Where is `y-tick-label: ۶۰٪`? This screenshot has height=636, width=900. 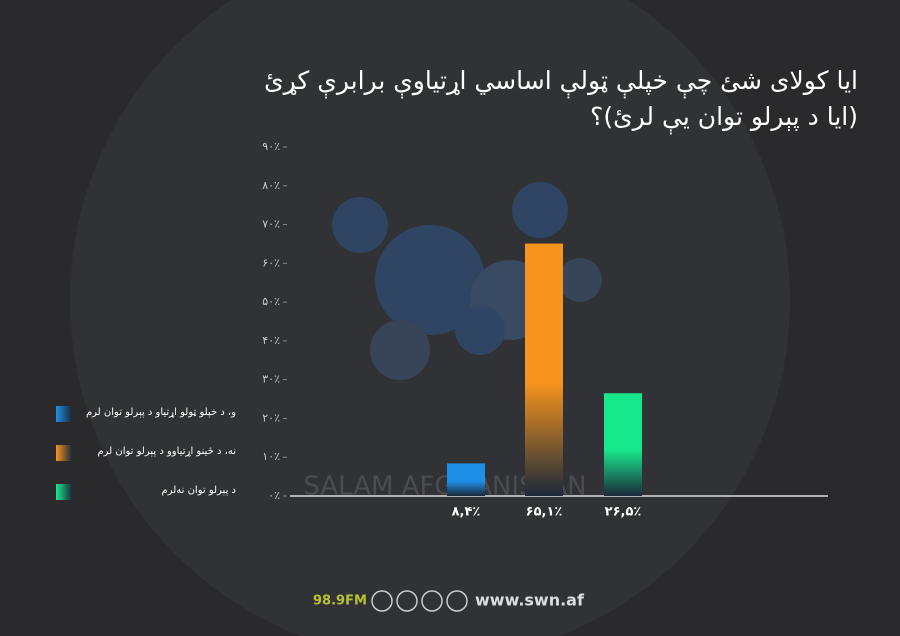
y-tick-label: ۶۰٪ is located at coordinates (271, 262).